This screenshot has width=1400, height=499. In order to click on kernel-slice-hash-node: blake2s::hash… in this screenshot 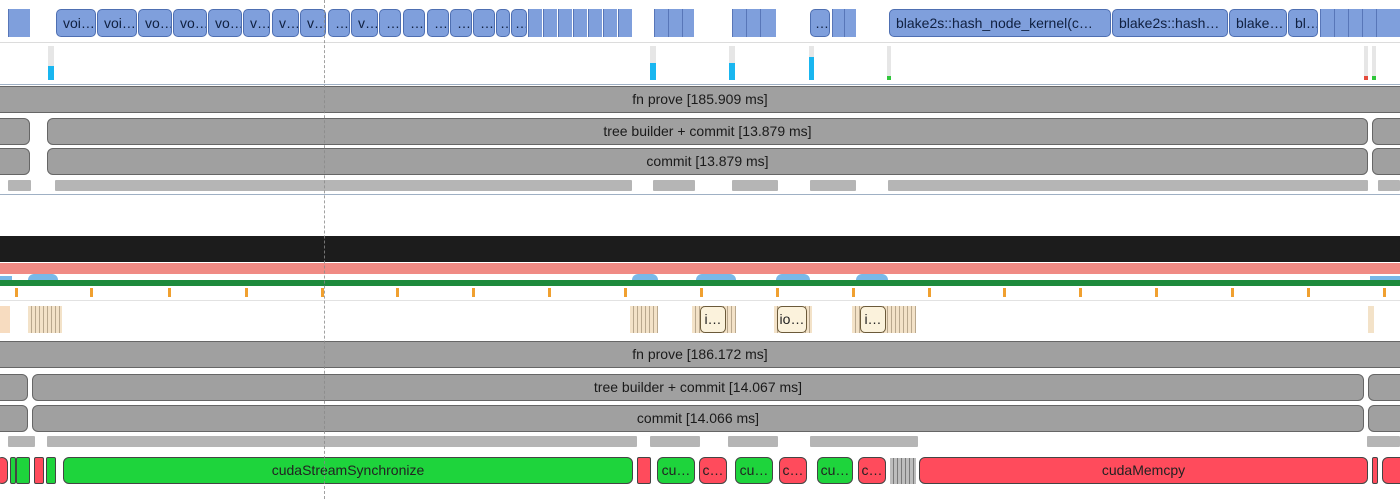, I will do `click(1170, 23)`.